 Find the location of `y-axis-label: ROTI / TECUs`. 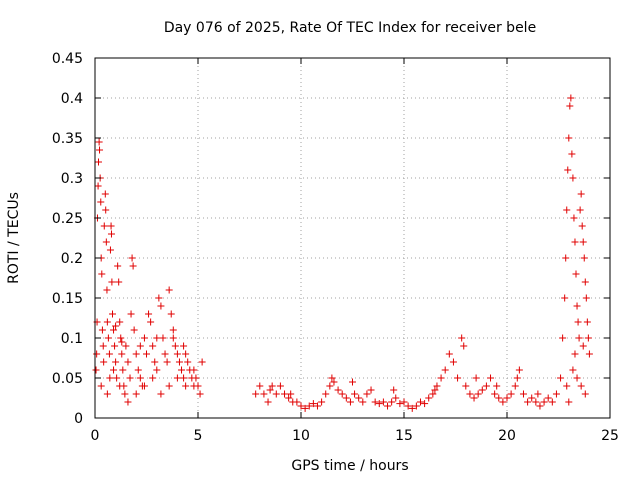

y-axis-label: ROTI / TECUs is located at coordinates (14, 238).